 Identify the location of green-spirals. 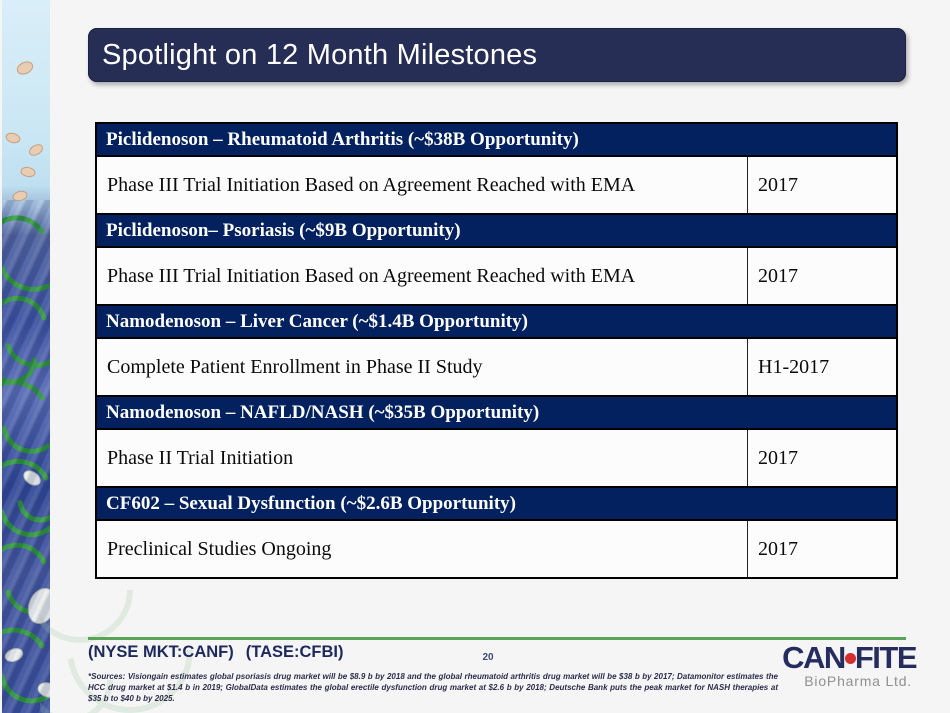
(26, 459).